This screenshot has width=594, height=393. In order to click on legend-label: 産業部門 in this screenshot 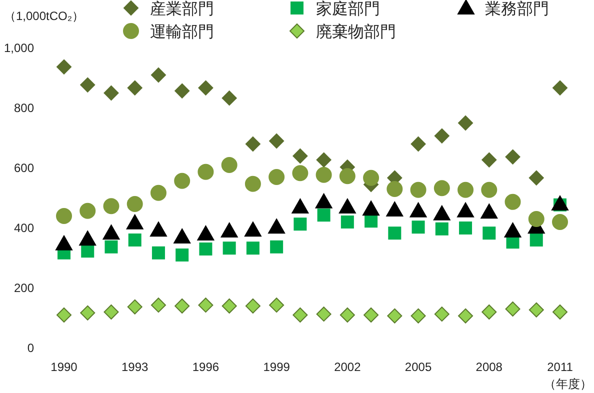, I will do `click(182, 9)`.